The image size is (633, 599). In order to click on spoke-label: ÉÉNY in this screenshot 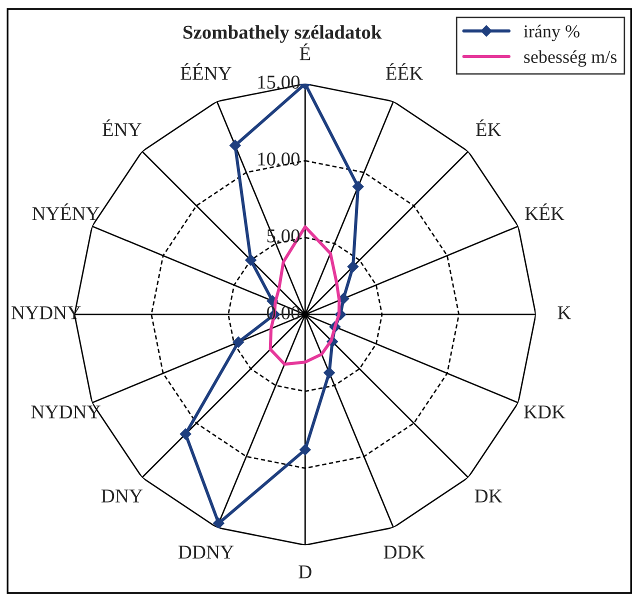, I will do `click(206, 71)`.